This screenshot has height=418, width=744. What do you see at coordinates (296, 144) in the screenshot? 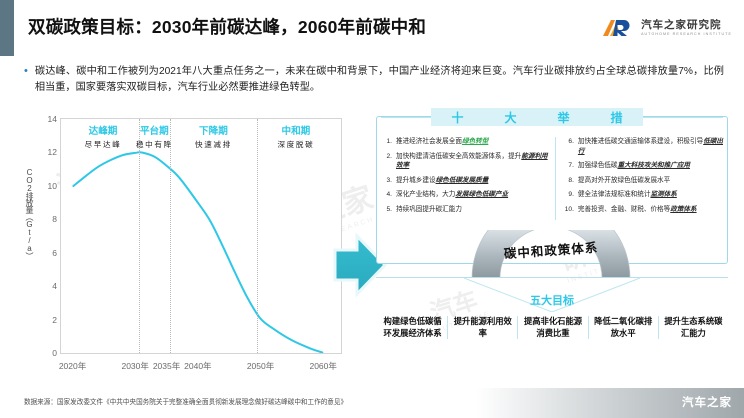
I see `phase-subtitle: 深度脱碳` at bounding box center [296, 144].